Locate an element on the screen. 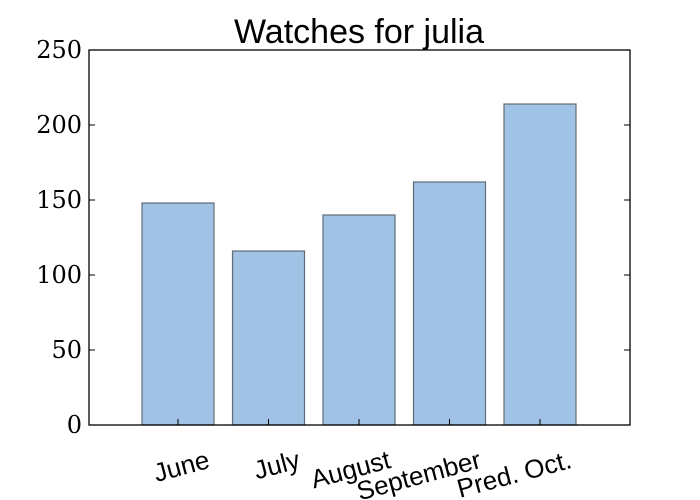 The image size is (700, 500). x-tick-label-1: July is located at coordinates (277, 464).